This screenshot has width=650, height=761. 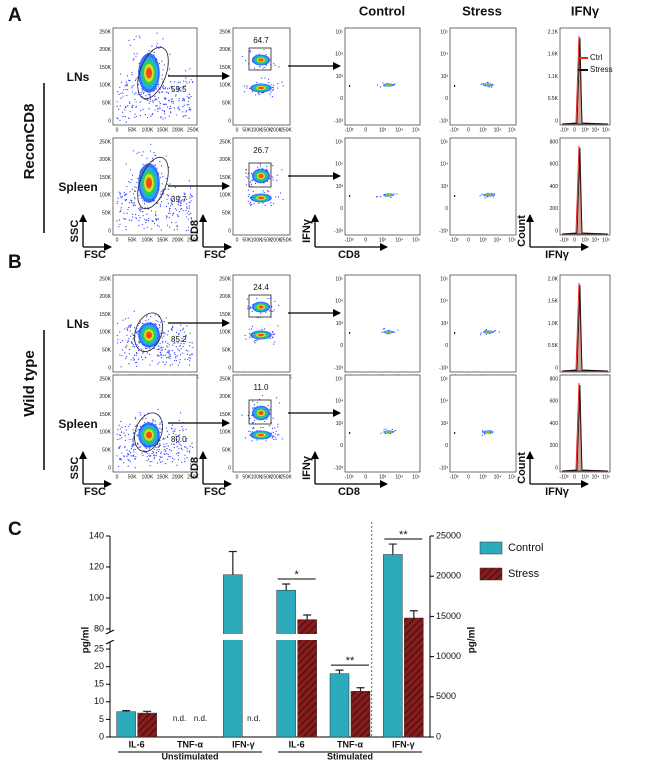 I want to click on y-tick-label: 800, so click(x=554, y=142).